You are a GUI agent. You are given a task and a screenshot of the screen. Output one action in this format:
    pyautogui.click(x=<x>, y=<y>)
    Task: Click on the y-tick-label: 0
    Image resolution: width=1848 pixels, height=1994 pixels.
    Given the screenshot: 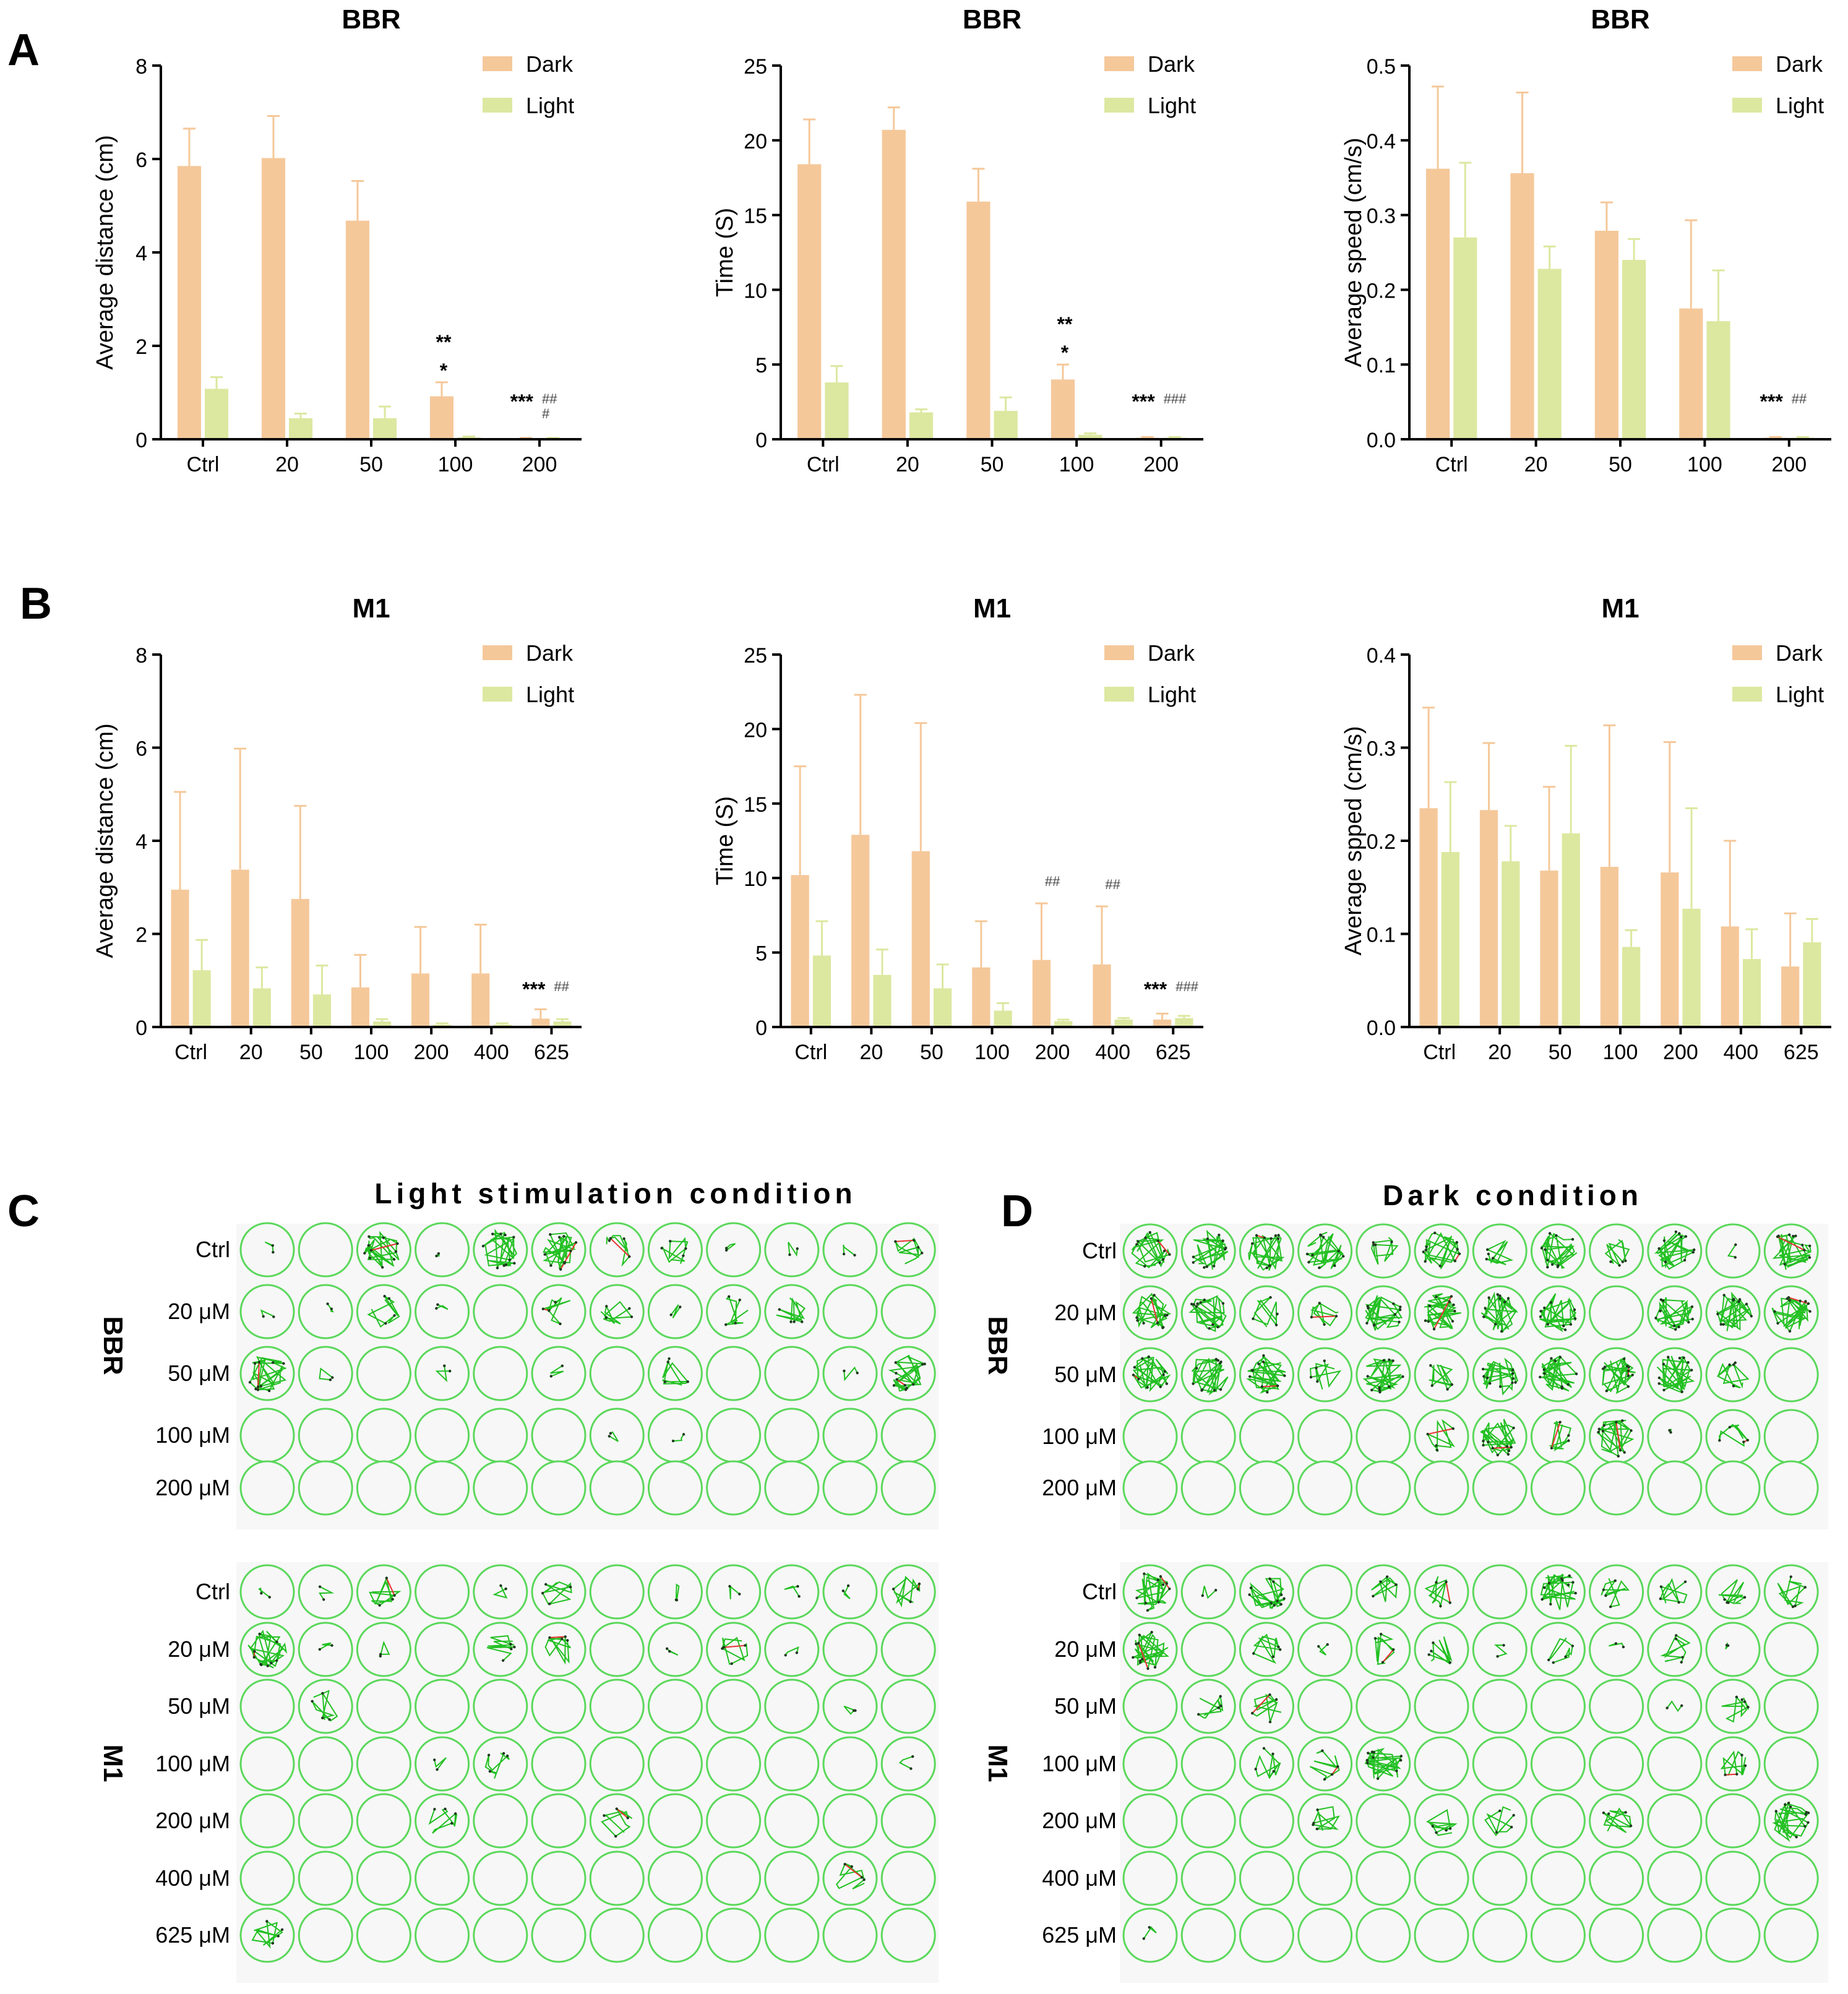 What is the action you would take?
    pyautogui.click(x=761, y=441)
    